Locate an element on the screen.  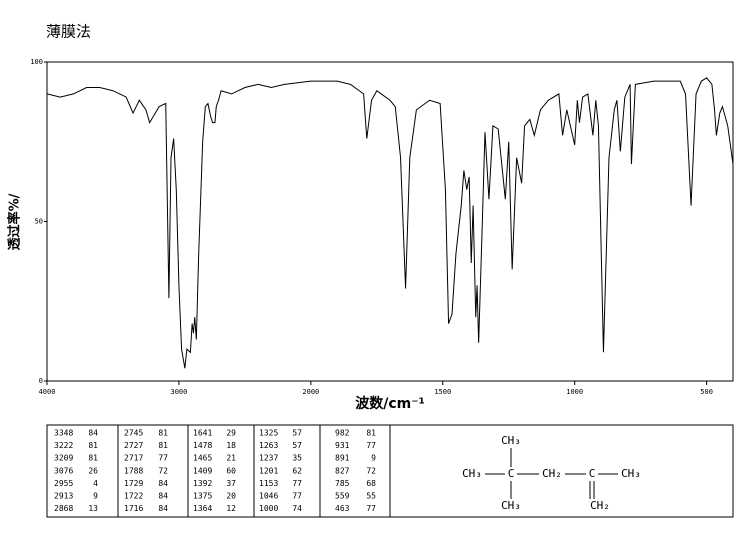
peak-wavenumber: 3222 is located at coordinates (63, 445).